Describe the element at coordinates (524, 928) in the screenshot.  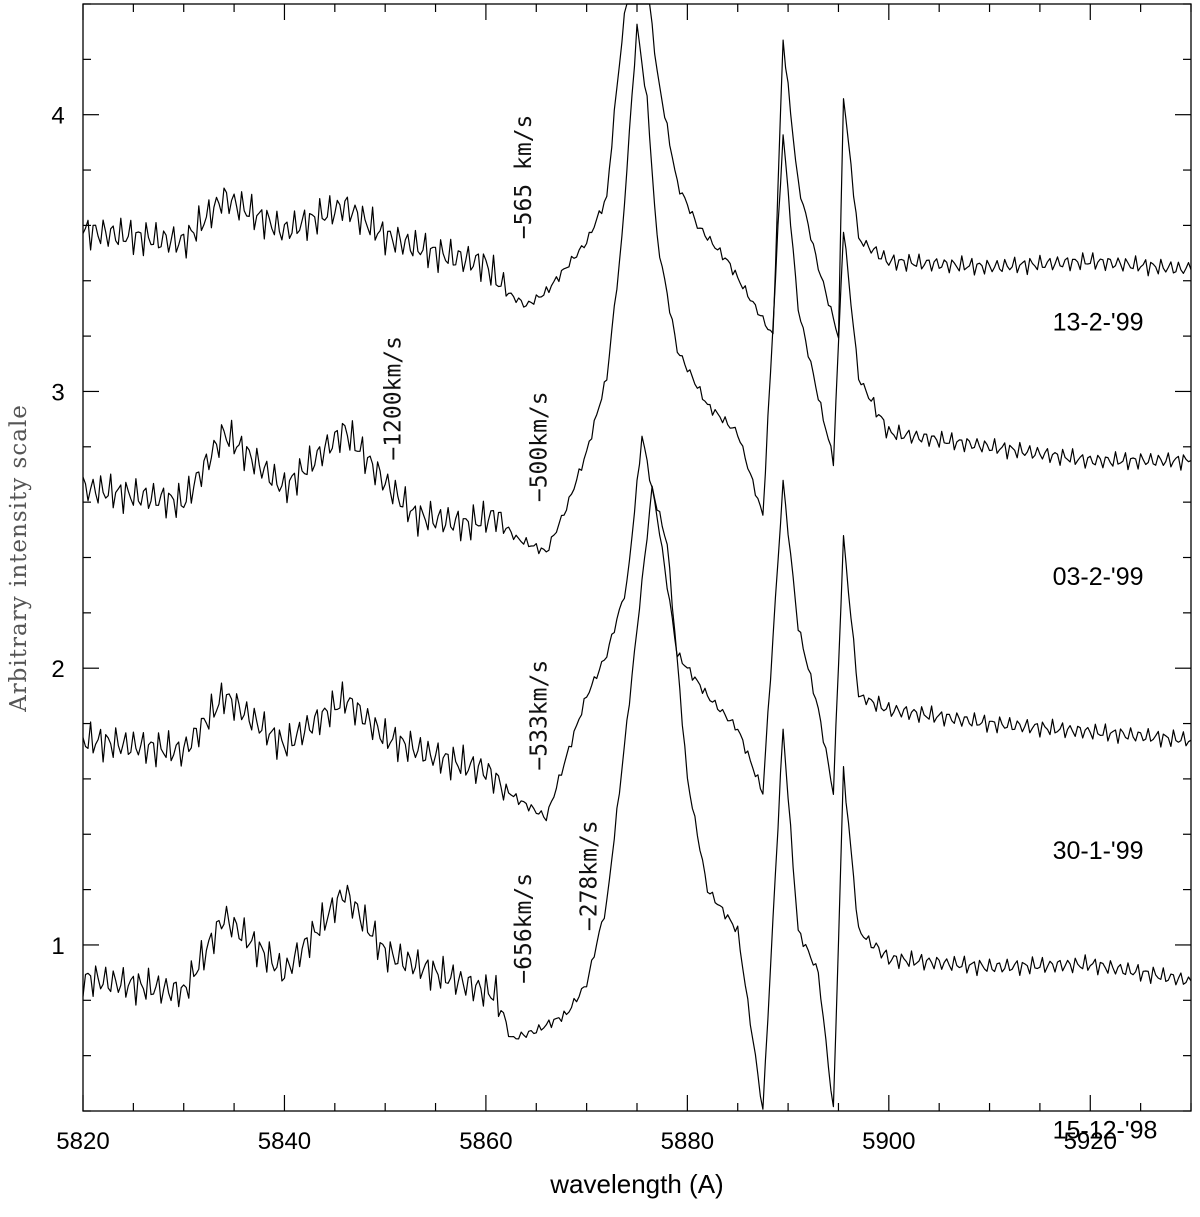
I see `velocity-annotation: −656km/s` at that location.